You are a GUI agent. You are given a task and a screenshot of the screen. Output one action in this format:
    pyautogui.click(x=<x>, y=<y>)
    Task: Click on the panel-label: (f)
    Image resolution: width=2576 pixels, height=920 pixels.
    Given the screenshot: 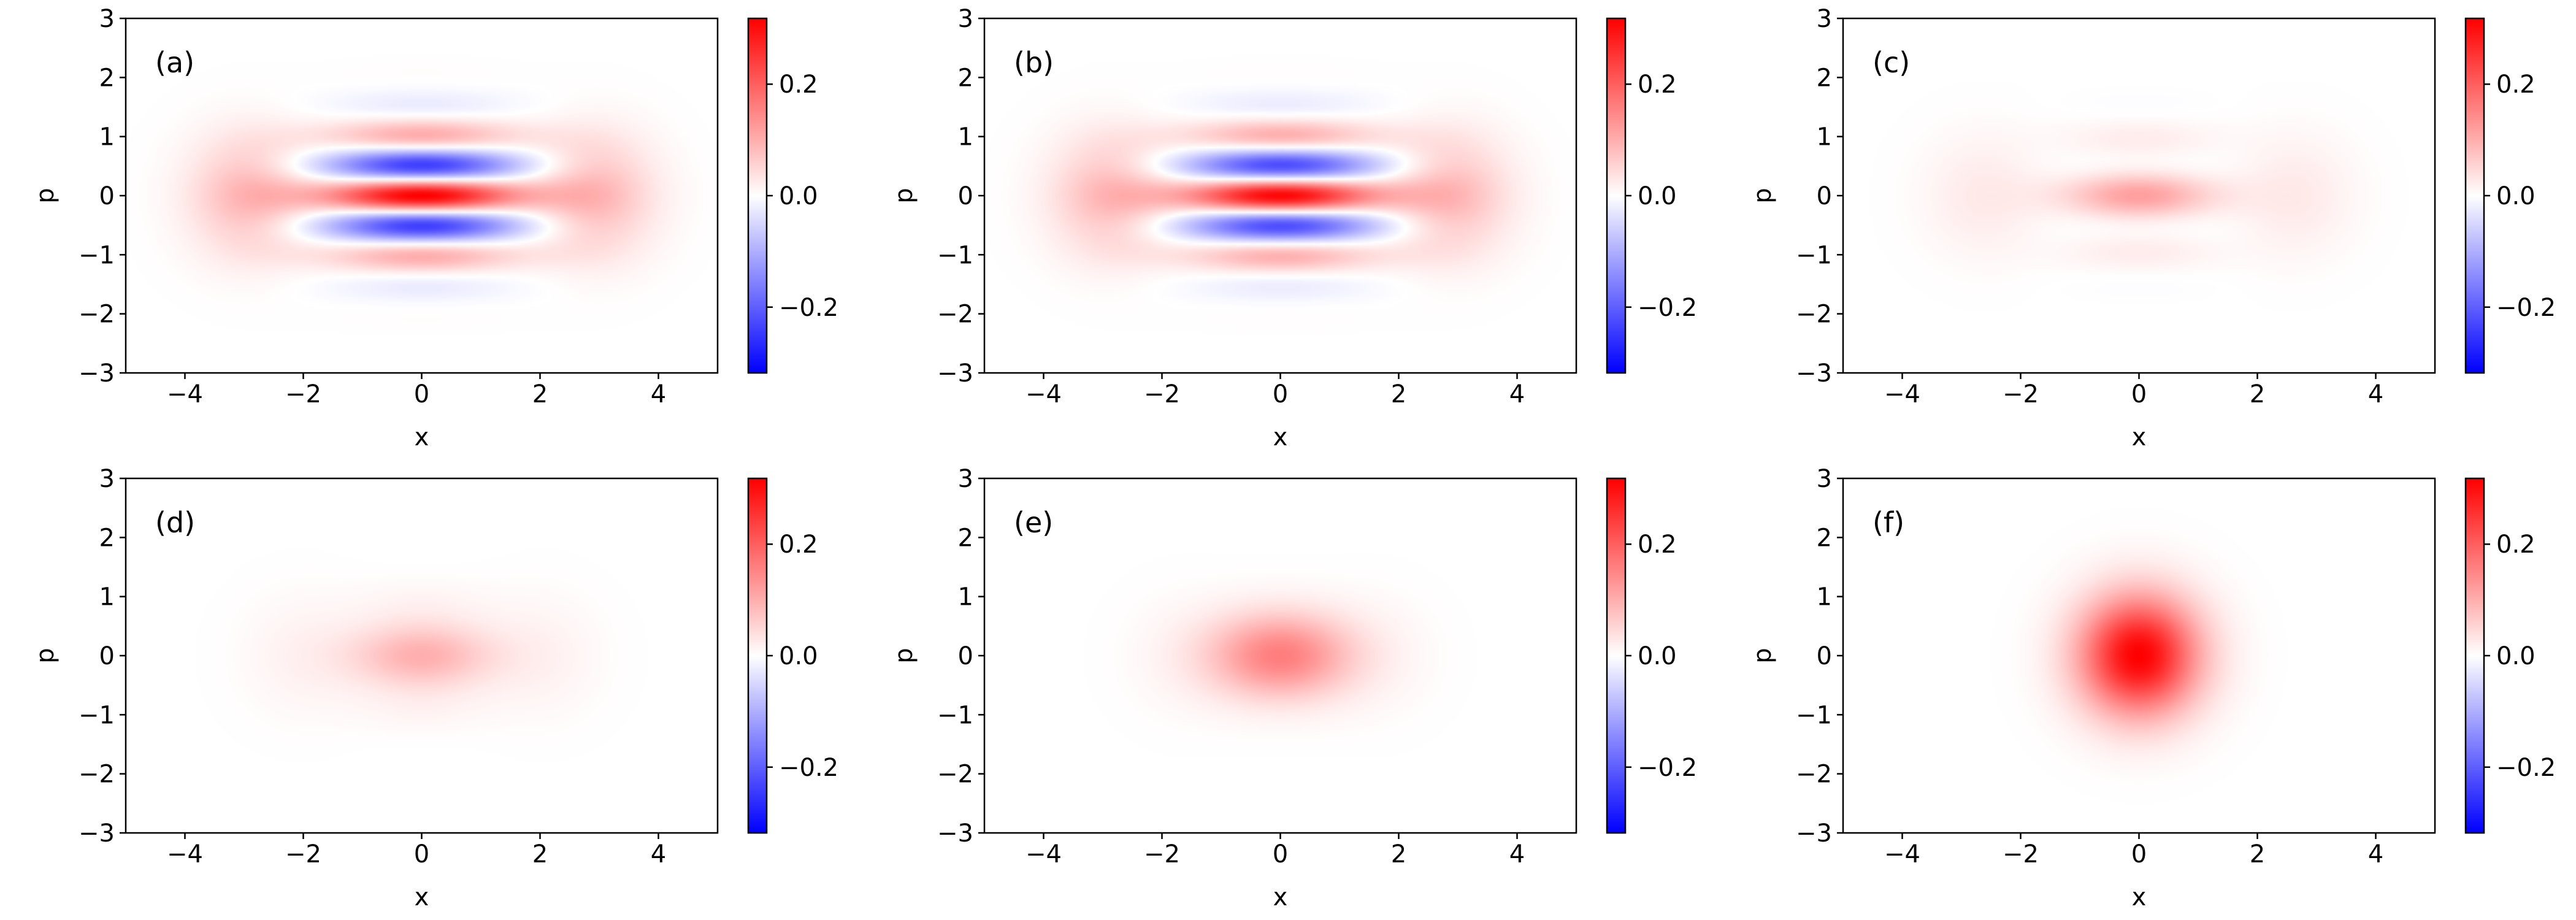 What is the action you would take?
    pyautogui.click(x=1888, y=522)
    